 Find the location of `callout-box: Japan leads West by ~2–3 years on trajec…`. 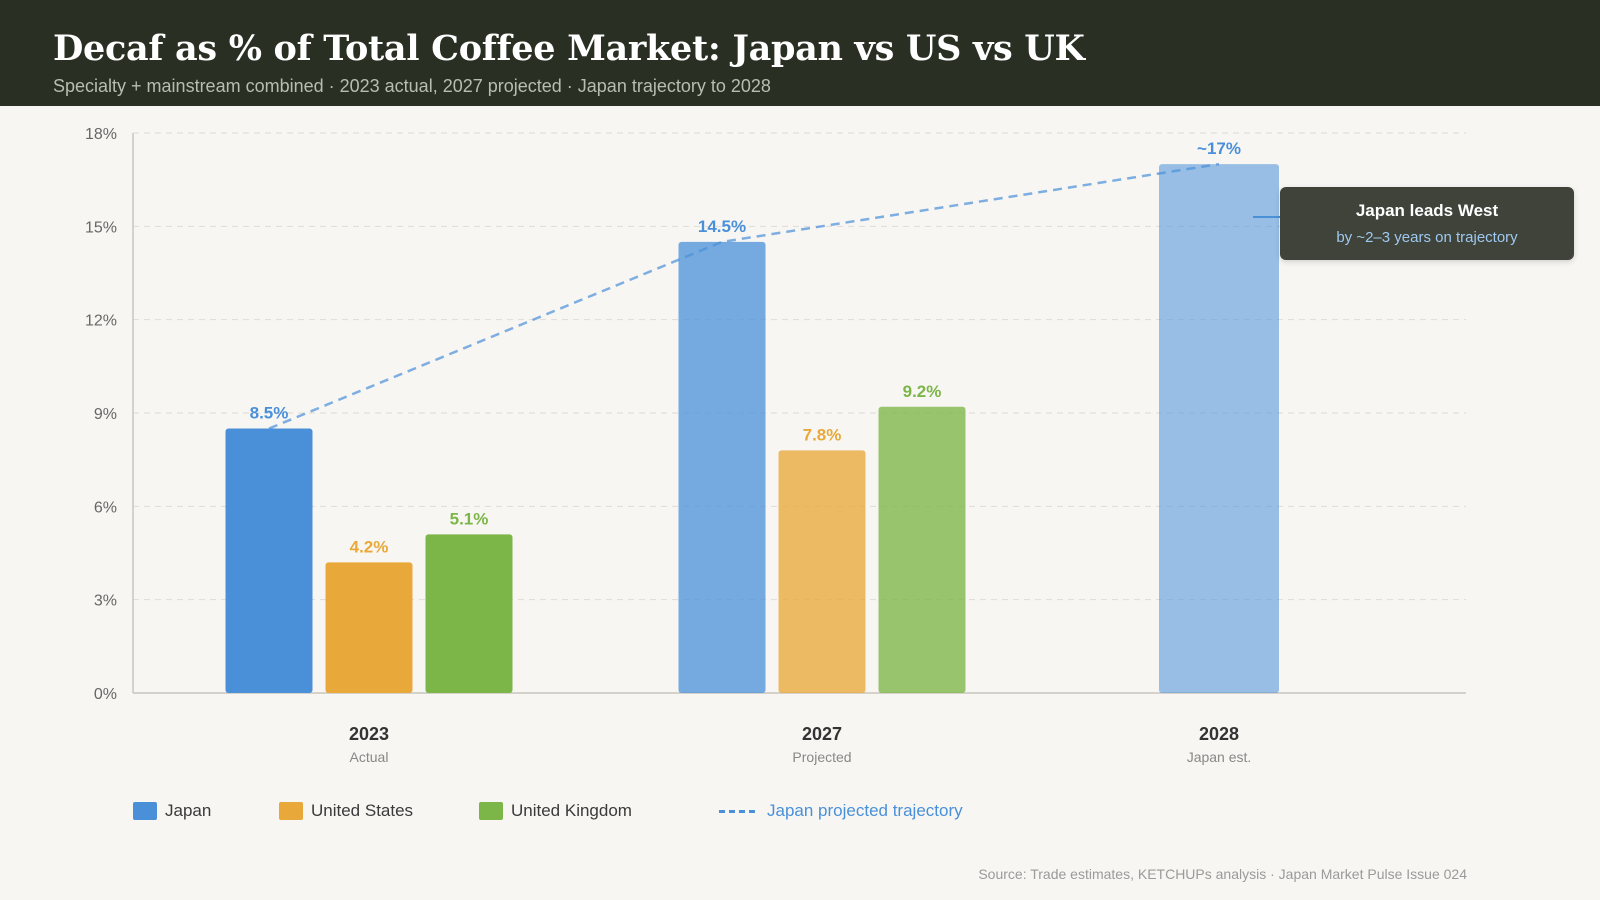

callout-box: Japan leads West by ~2–3 years on trajec… is located at coordinates (1427, 223).